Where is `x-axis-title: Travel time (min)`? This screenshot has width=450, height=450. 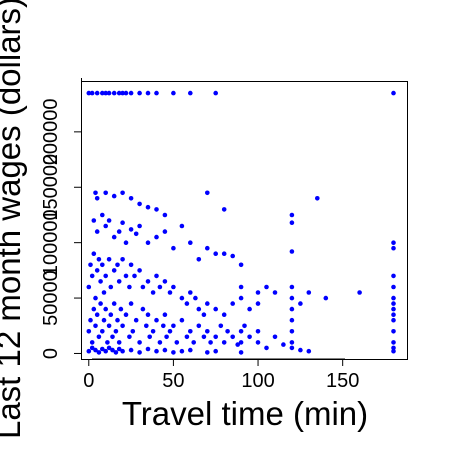
x-axis-title: Travel time (min) is located at coordinates (245, 413).